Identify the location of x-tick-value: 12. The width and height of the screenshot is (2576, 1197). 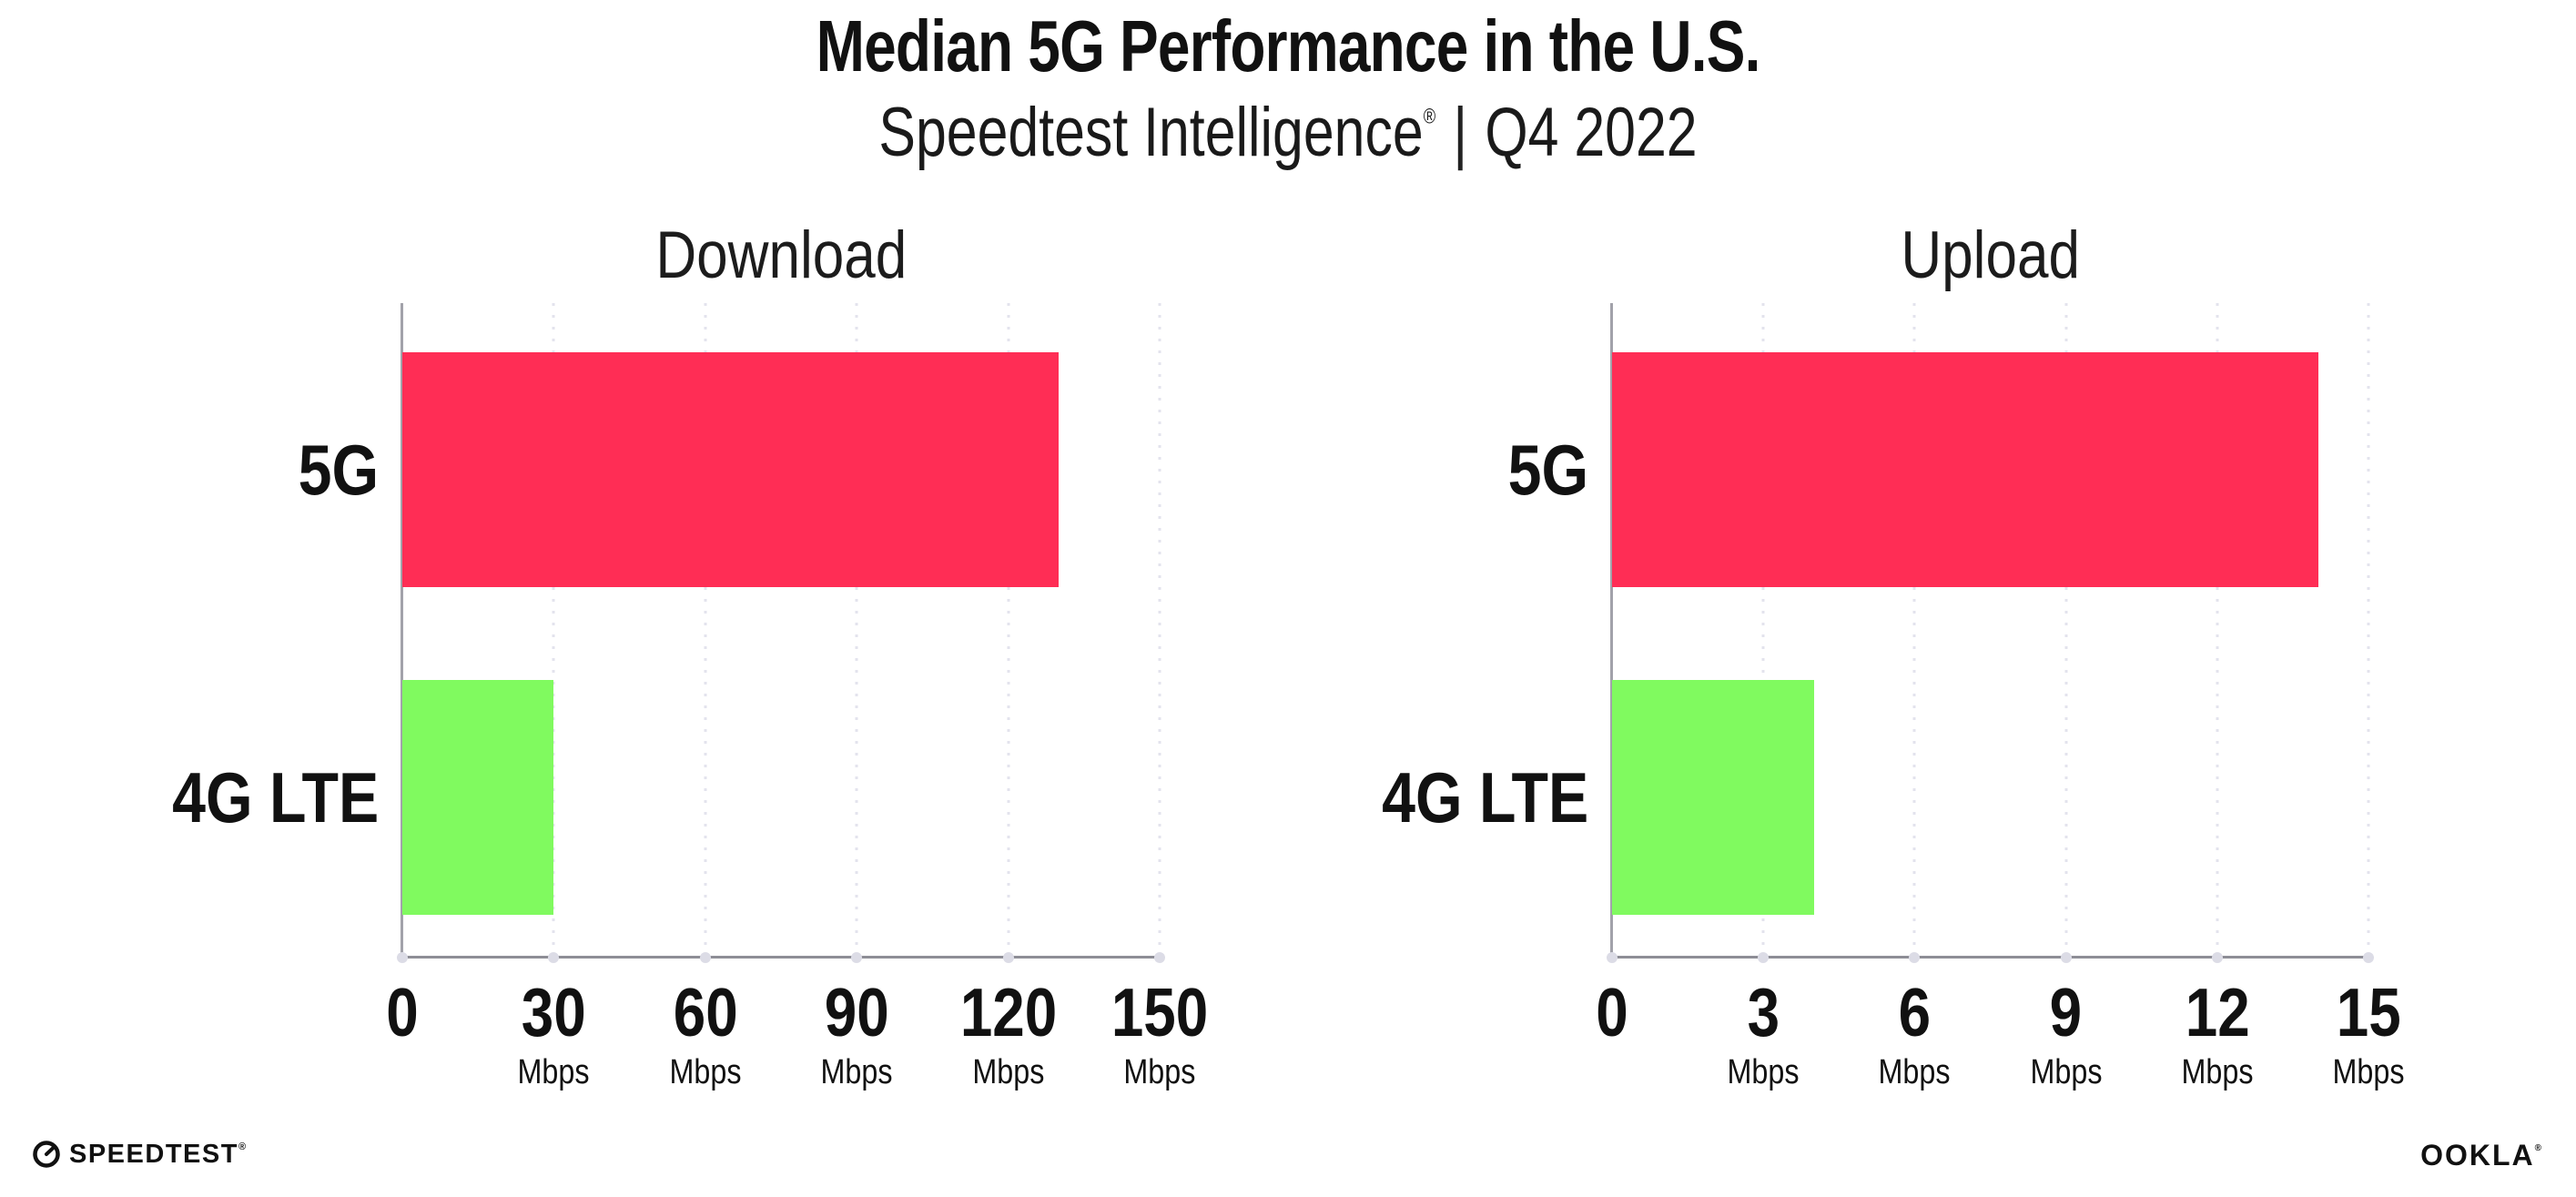
(2217, 1012).